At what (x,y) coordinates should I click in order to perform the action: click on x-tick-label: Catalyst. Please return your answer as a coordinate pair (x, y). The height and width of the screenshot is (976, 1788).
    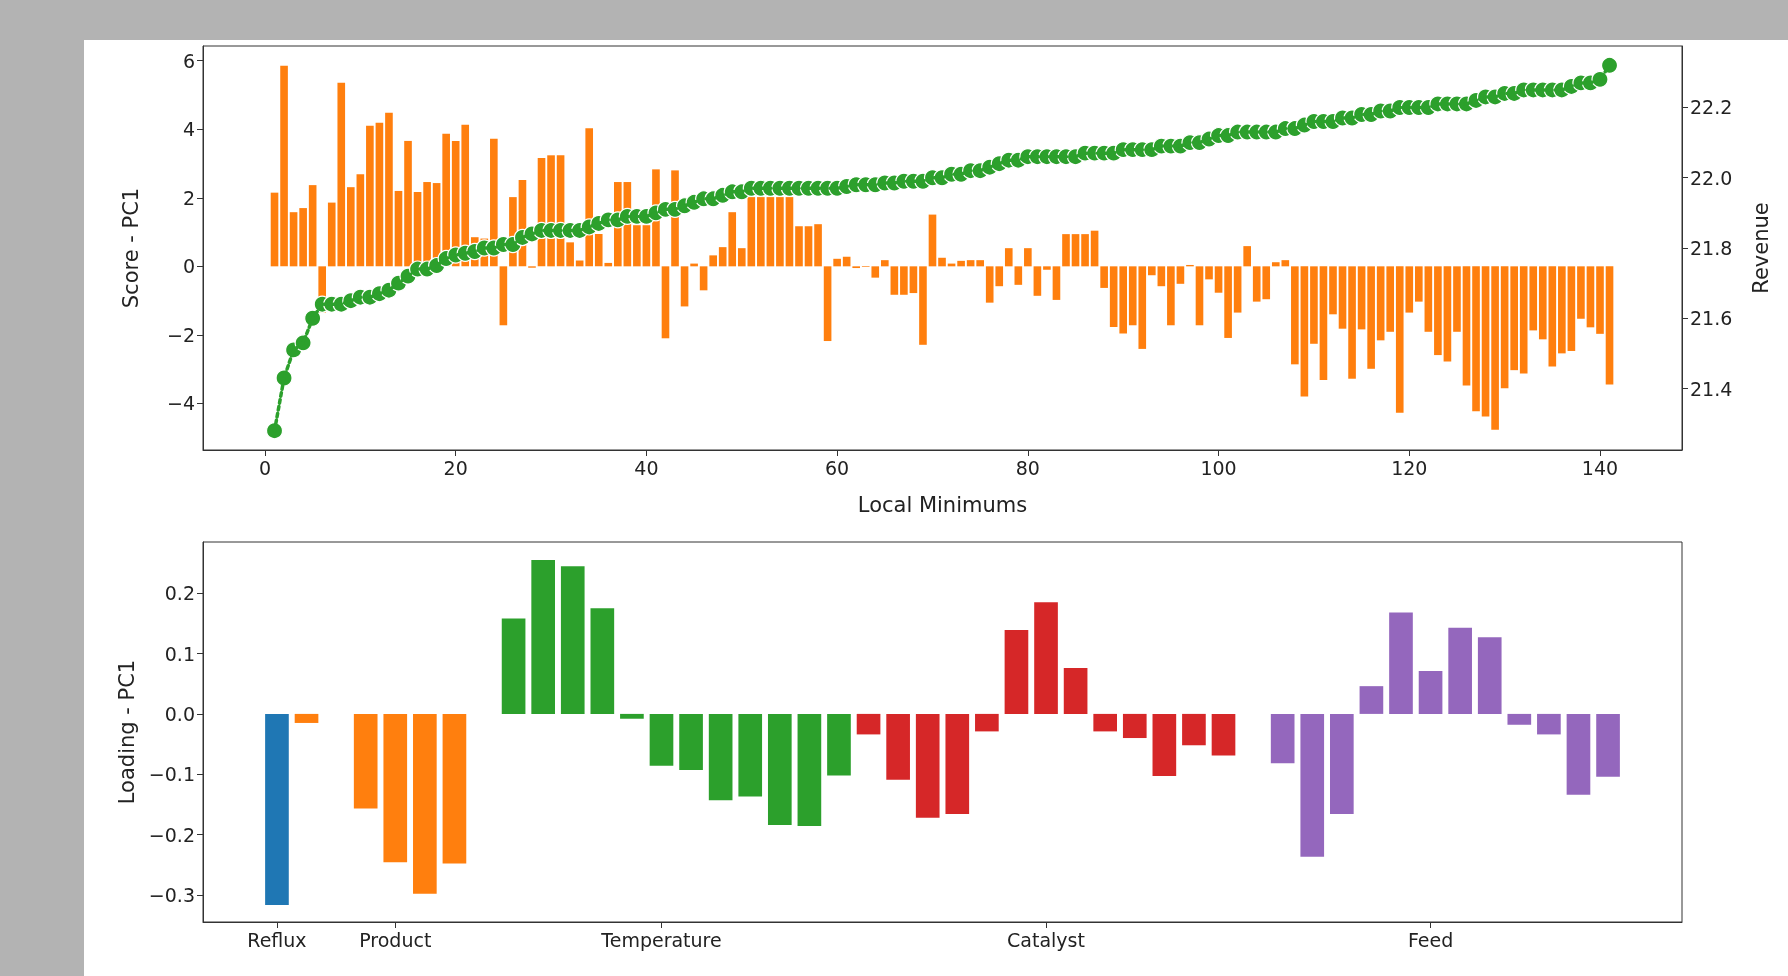
    Looking at the image, I should click on (1046, 939).